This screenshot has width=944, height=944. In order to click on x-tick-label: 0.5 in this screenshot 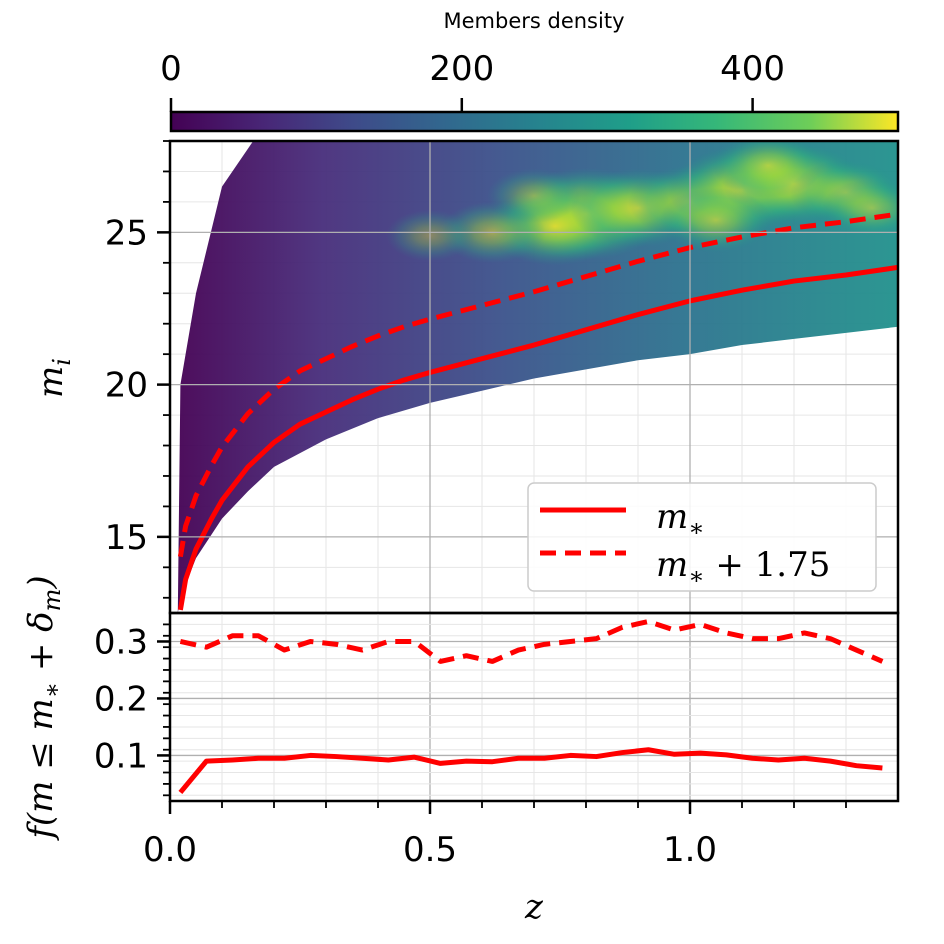, I will do `click(430, 850)`.